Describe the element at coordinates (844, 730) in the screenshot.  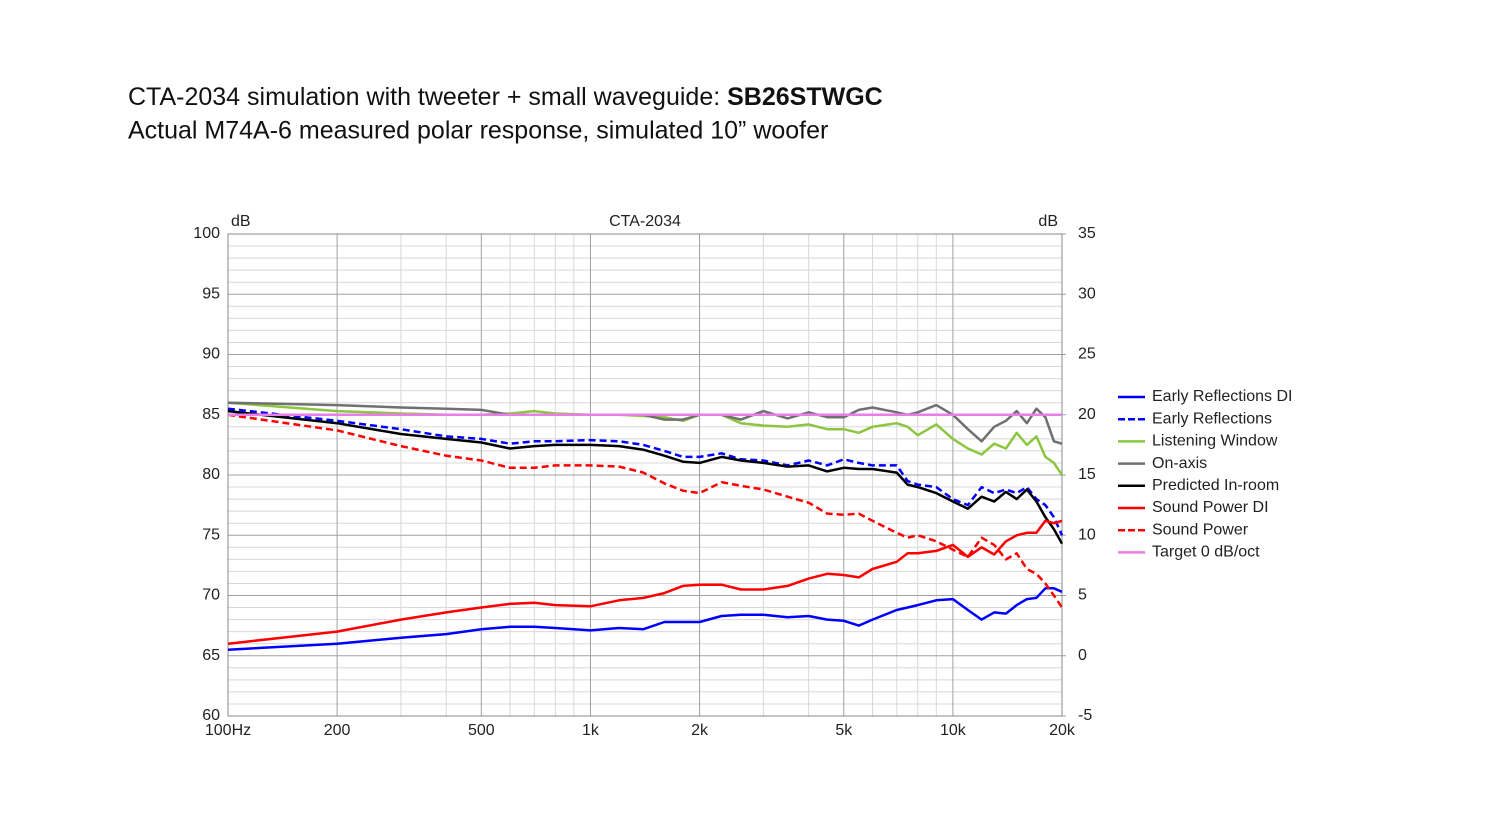
I see `x-tick-label: 5k` at that location.